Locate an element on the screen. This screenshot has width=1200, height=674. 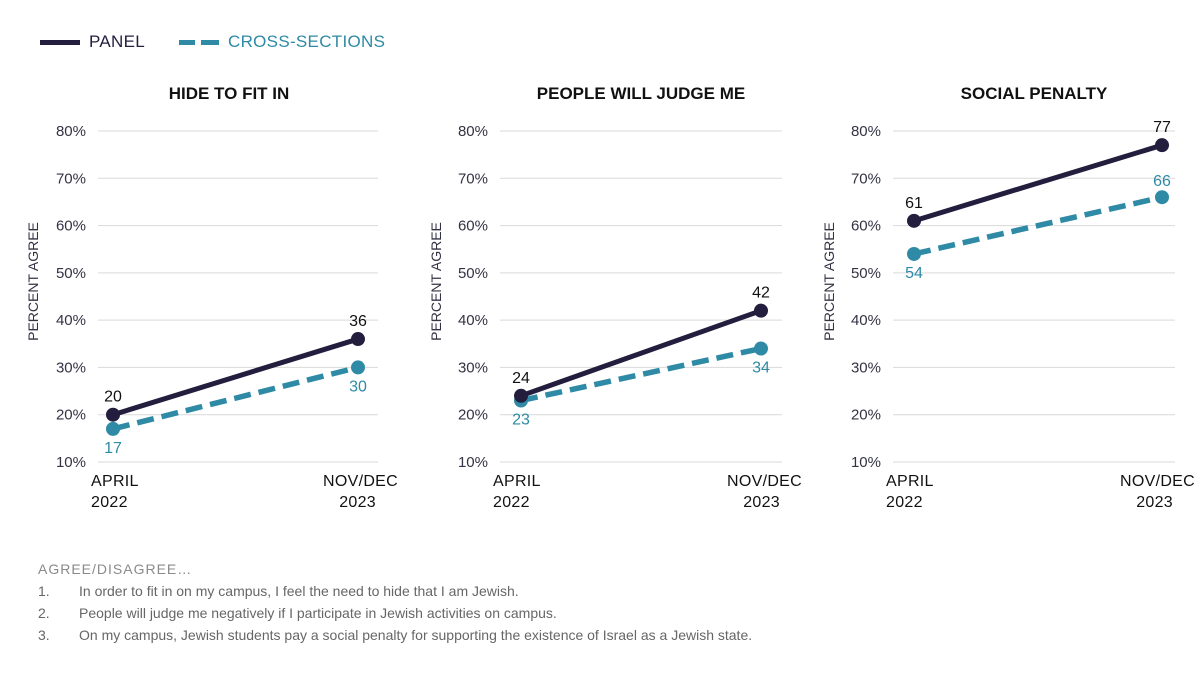
chart-title: PEOPLE WILL JUDGE ME is located at coordinates (641, 93).